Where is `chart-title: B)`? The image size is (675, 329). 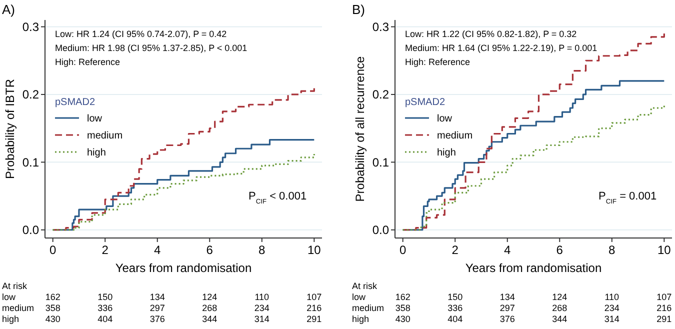
chart-title: B) is located at coordinates (358, 9).